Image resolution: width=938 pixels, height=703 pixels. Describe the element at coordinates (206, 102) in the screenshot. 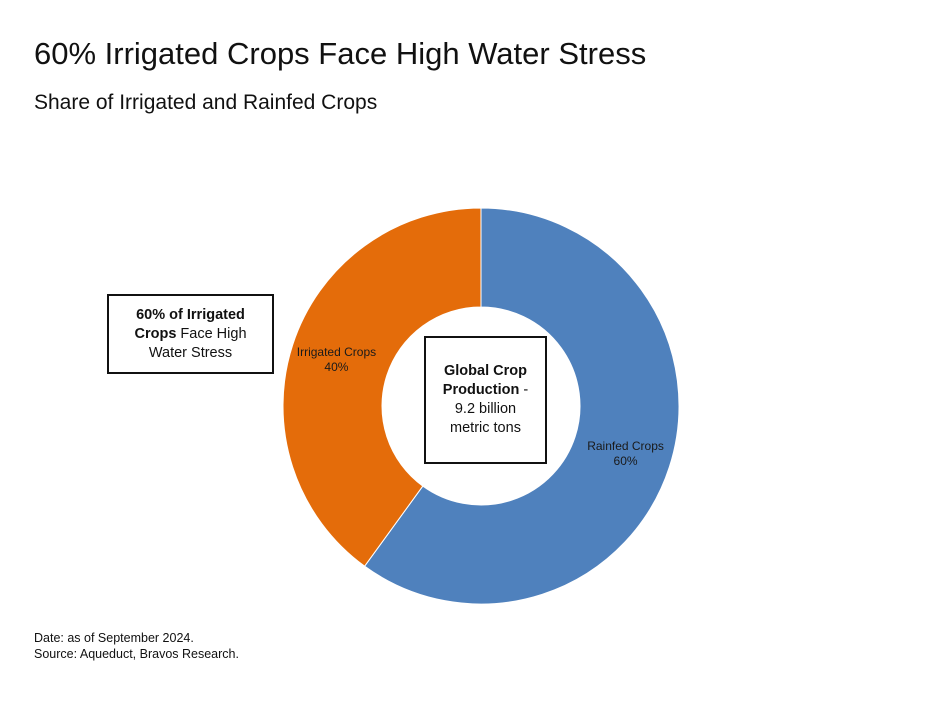

I see `chart-subtitle: Share of Irrigated and Rainfed Crops` at that location.